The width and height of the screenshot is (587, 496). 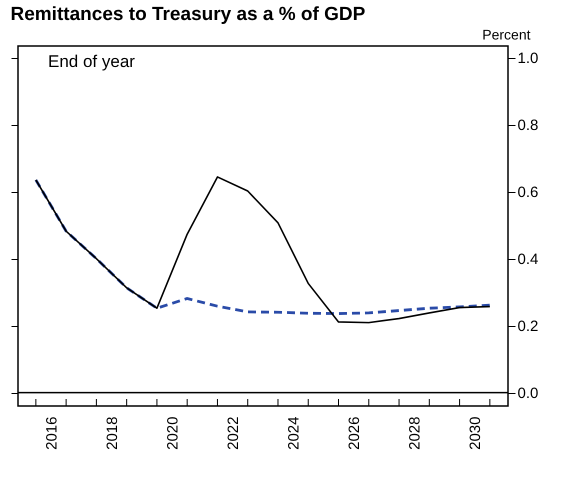 I want to click on x-tick-label: 2026, so click(x=355, y=433).